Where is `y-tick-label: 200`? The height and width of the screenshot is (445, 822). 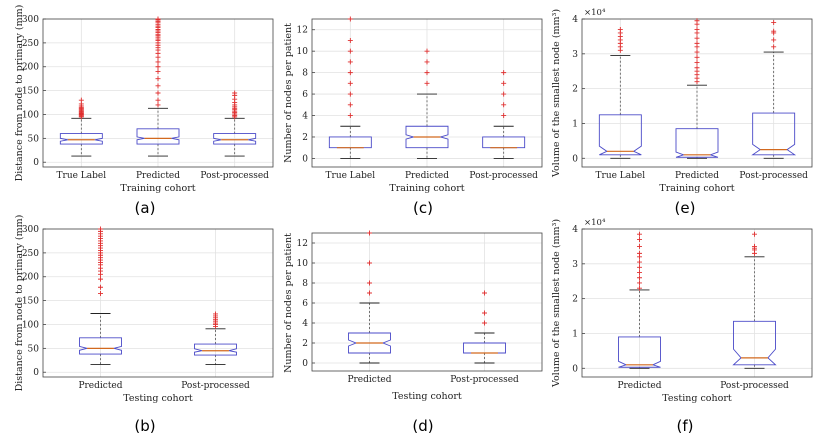
y-tick-label: 200 is located at coordinates (30, 68).